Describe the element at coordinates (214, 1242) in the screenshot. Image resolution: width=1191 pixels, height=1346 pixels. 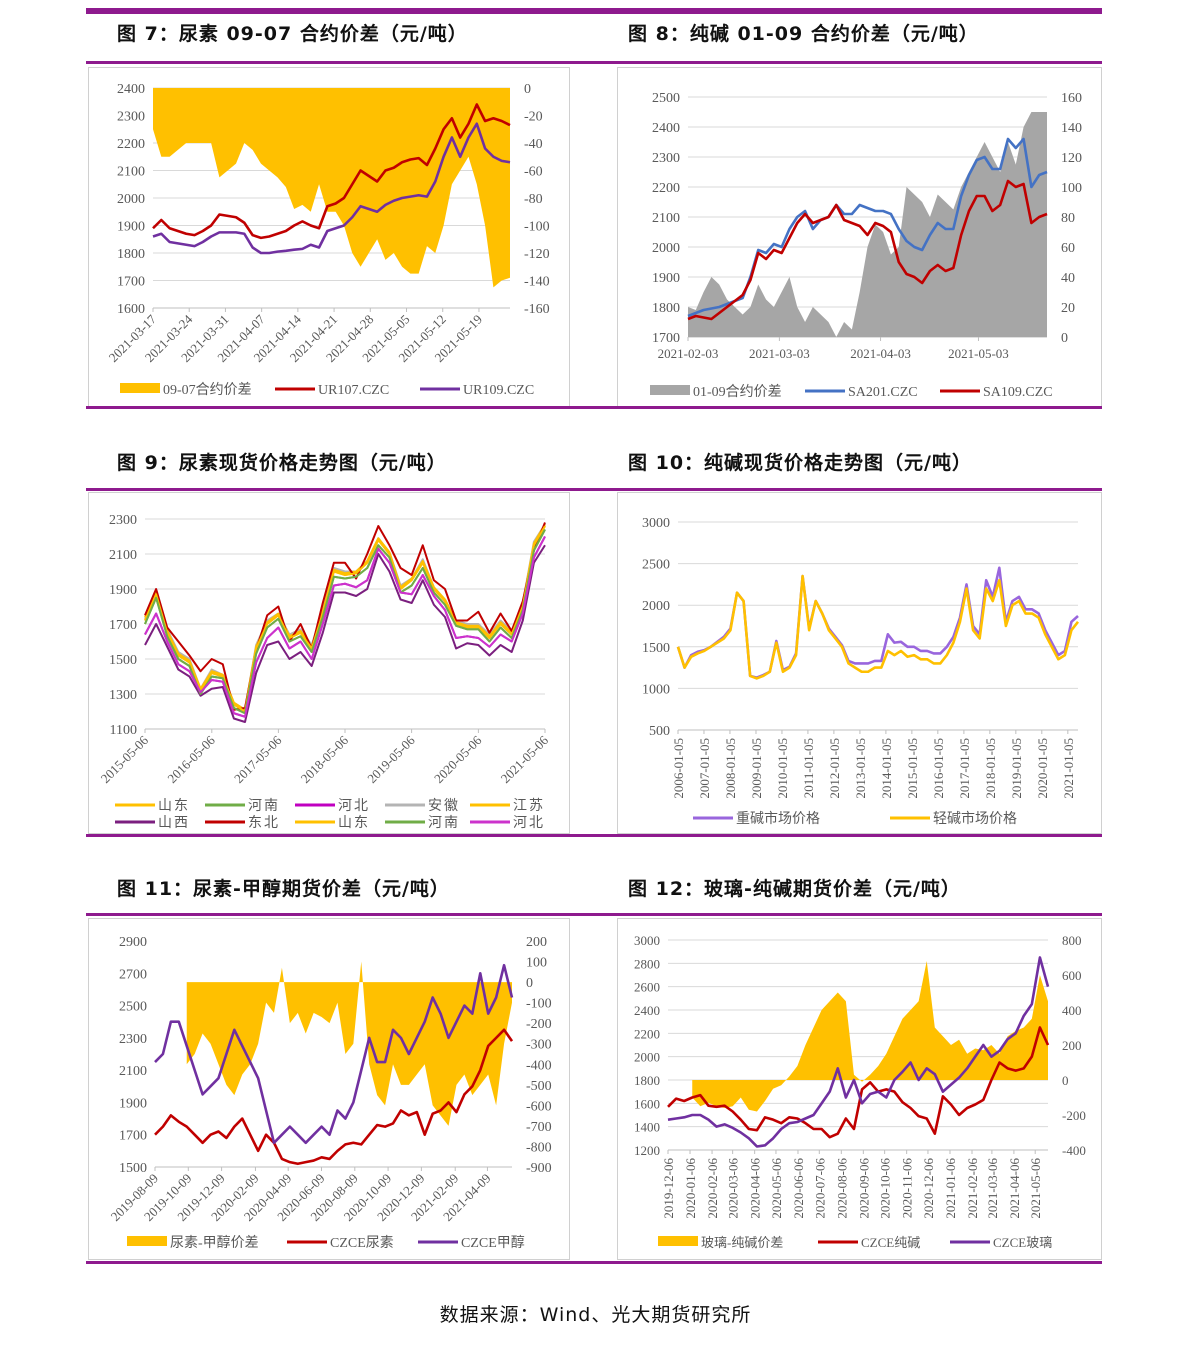
I see `legend-label: 尿素-甲醇价差` at that location.